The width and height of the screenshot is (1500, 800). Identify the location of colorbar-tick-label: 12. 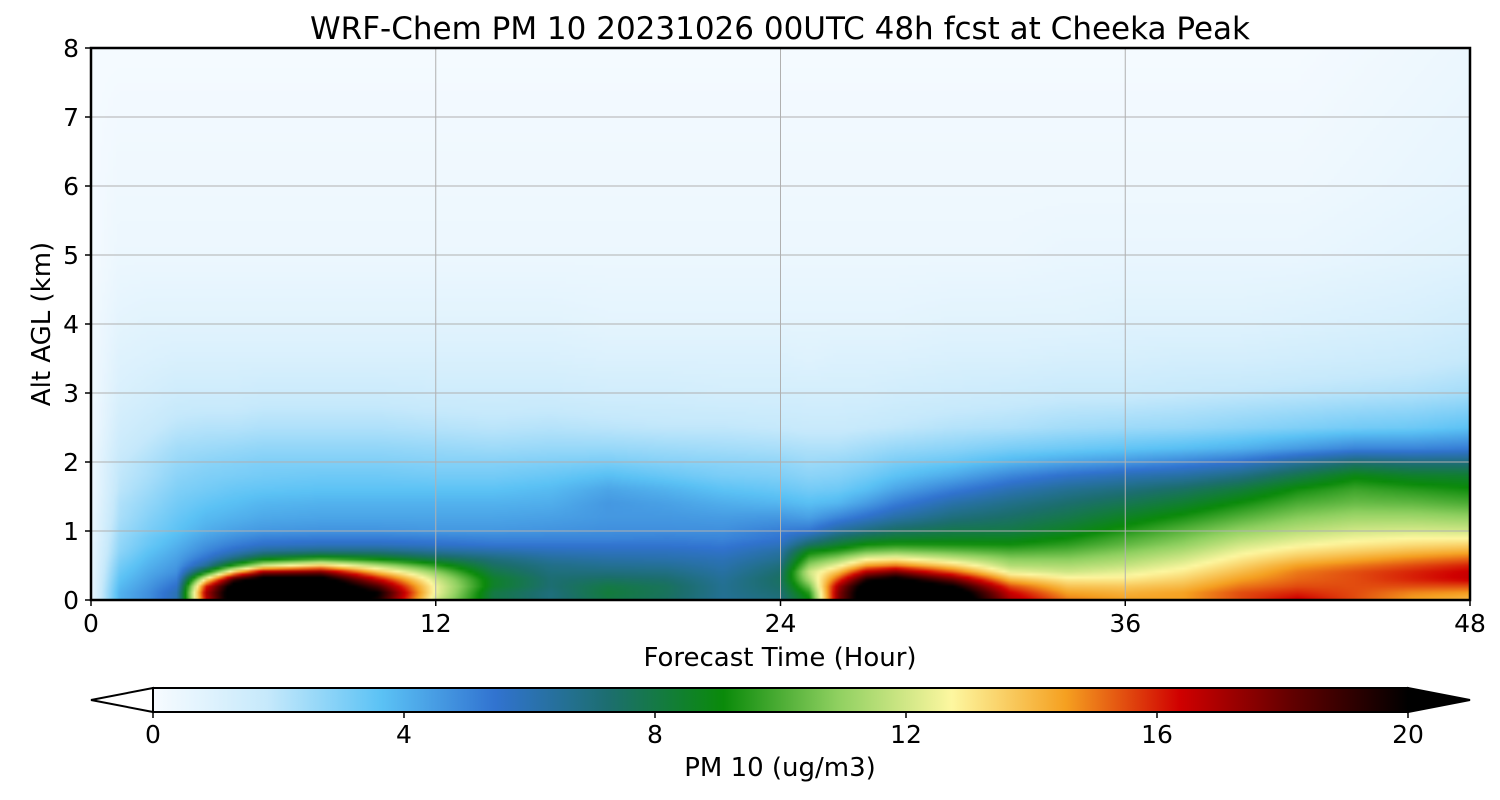
(906, 734).